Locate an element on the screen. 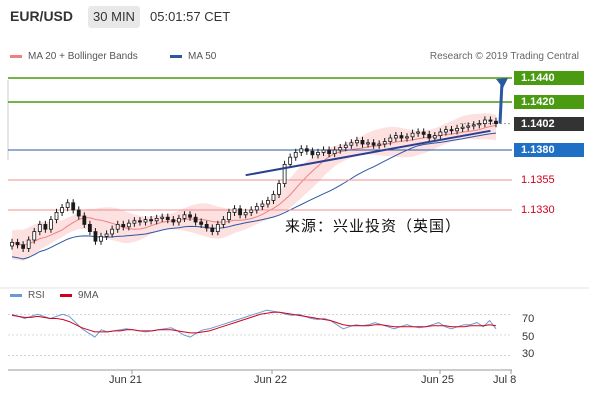 The height and width of the screenshot is (400, 589). x-tick-jul8: Jul 8 is located at coordinates (505, 380).